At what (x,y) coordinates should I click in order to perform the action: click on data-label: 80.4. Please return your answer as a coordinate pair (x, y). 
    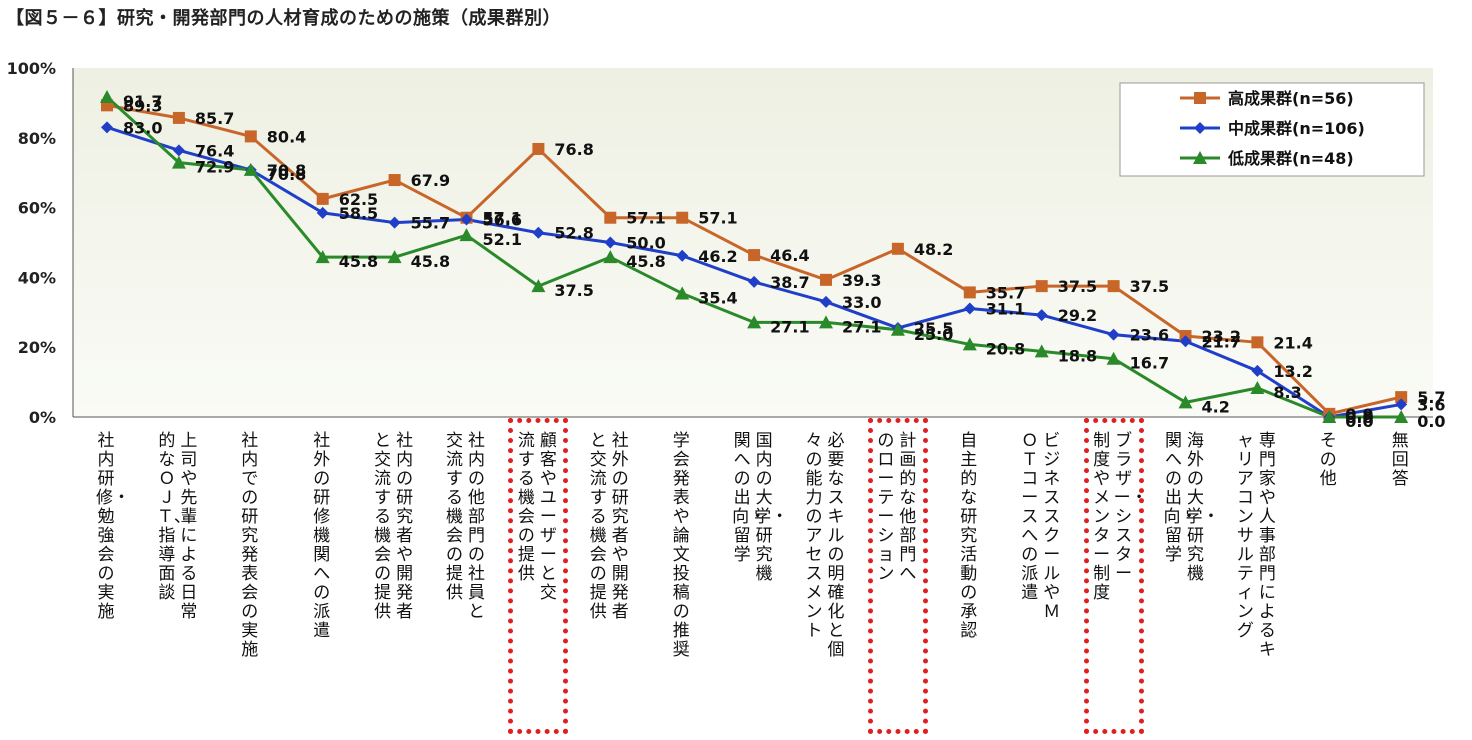
    Looking at the image, I should click on (286, 136).